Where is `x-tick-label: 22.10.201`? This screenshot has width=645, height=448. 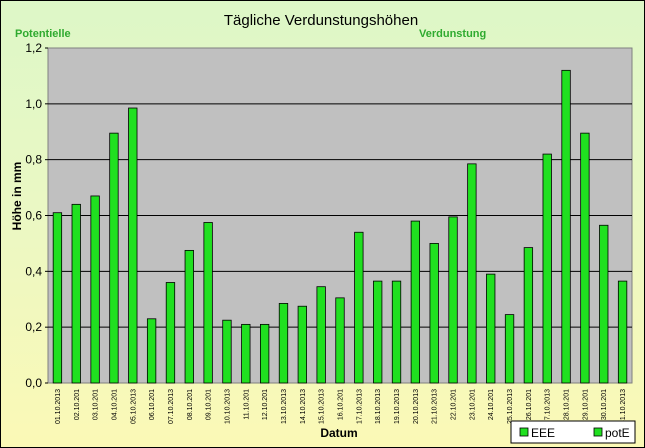 x-tick-label: 22.10.201 is located at coordinates (454, 404).